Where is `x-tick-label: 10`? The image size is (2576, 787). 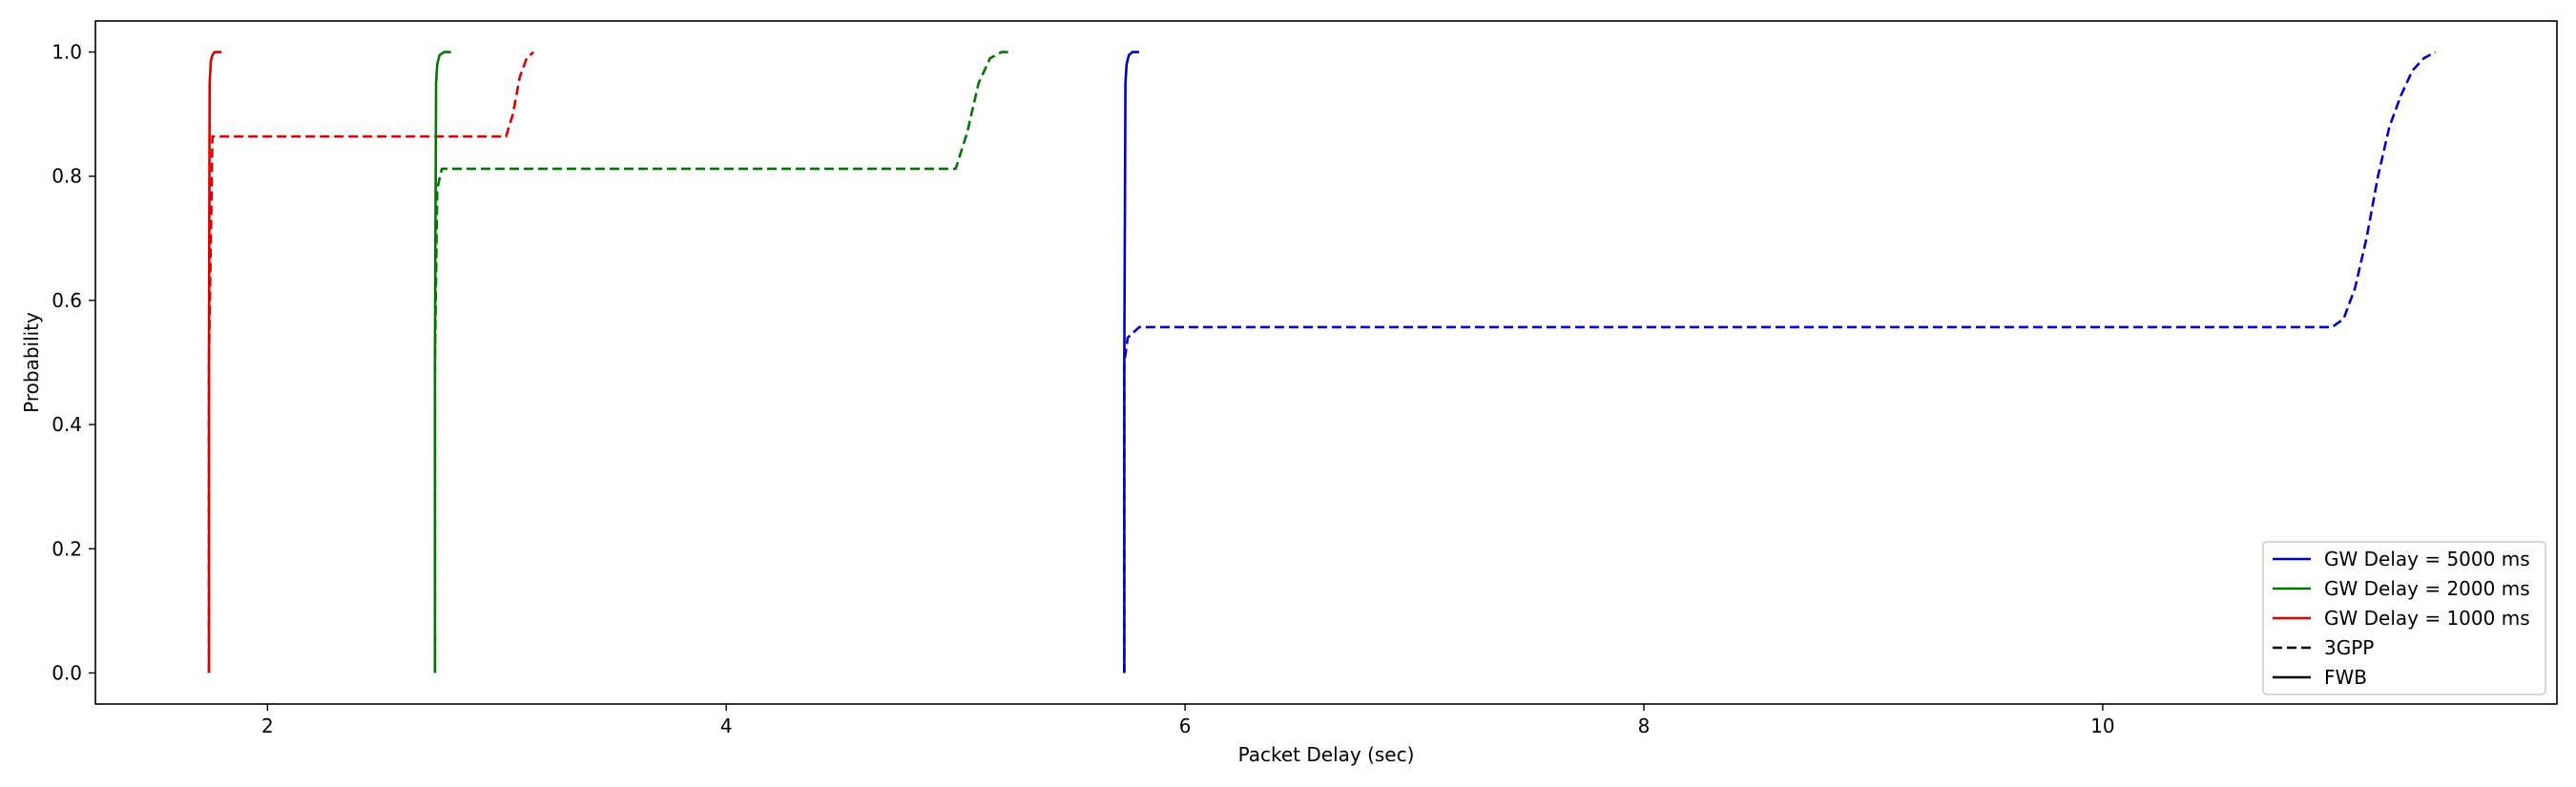 x-tick-label: 10 is located at coordinates (2102, 726).